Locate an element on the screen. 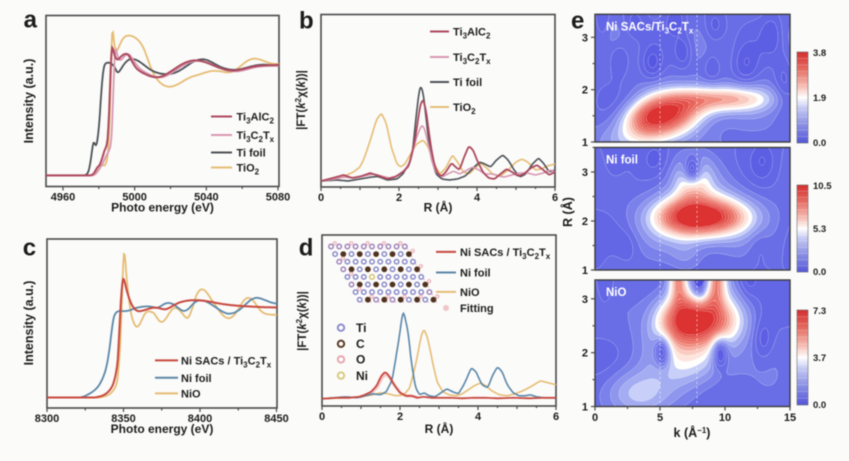 The width and height of the screenshot is (849, 461). svg-text: 7.3 is located at coordinates (819, 311).